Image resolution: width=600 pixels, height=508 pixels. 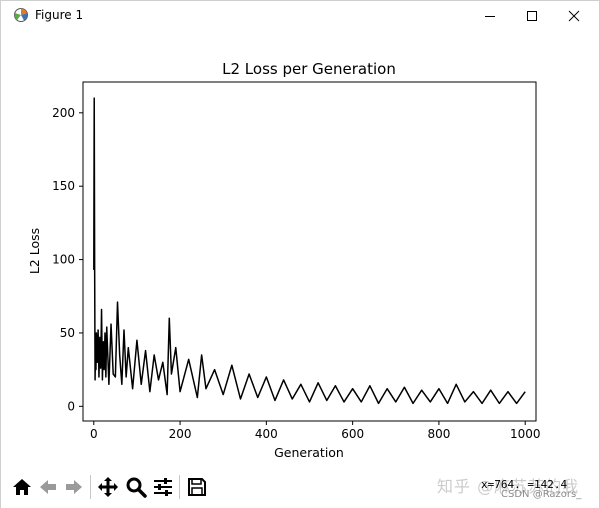 I want to click on forward-button, so click(x=74, y=487).